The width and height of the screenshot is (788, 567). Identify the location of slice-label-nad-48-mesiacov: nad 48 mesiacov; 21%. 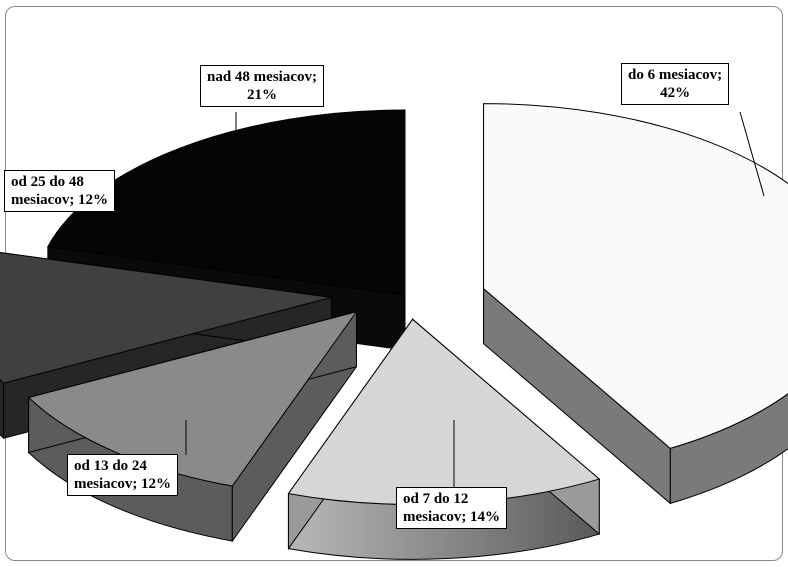
(262, 86).